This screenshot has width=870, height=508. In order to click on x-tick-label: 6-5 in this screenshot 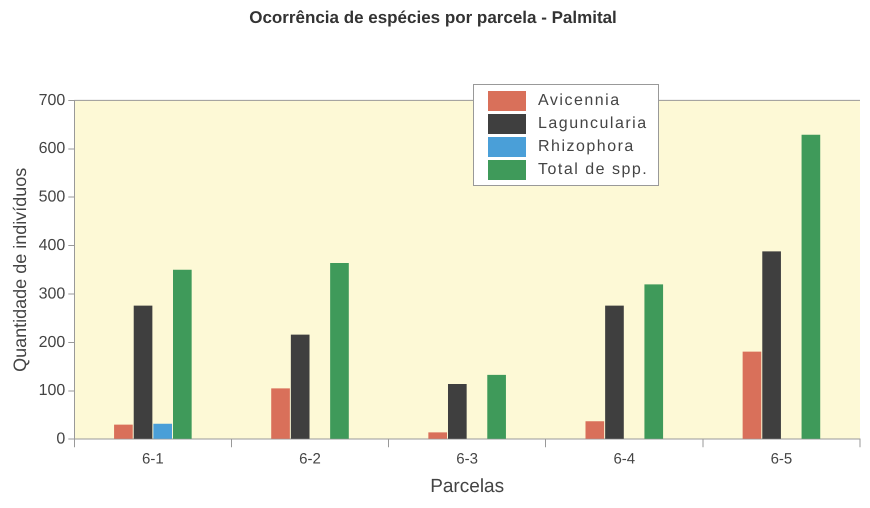, I will do `click(781, 459)`.